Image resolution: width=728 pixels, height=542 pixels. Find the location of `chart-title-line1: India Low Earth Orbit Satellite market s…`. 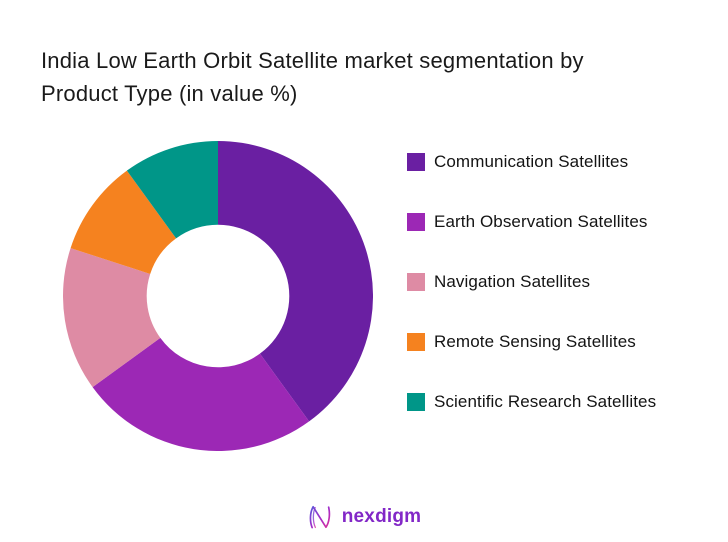

chart-title-line1: India Low Earth Orbit Satellite market s… is located at coordinates (312, 60).